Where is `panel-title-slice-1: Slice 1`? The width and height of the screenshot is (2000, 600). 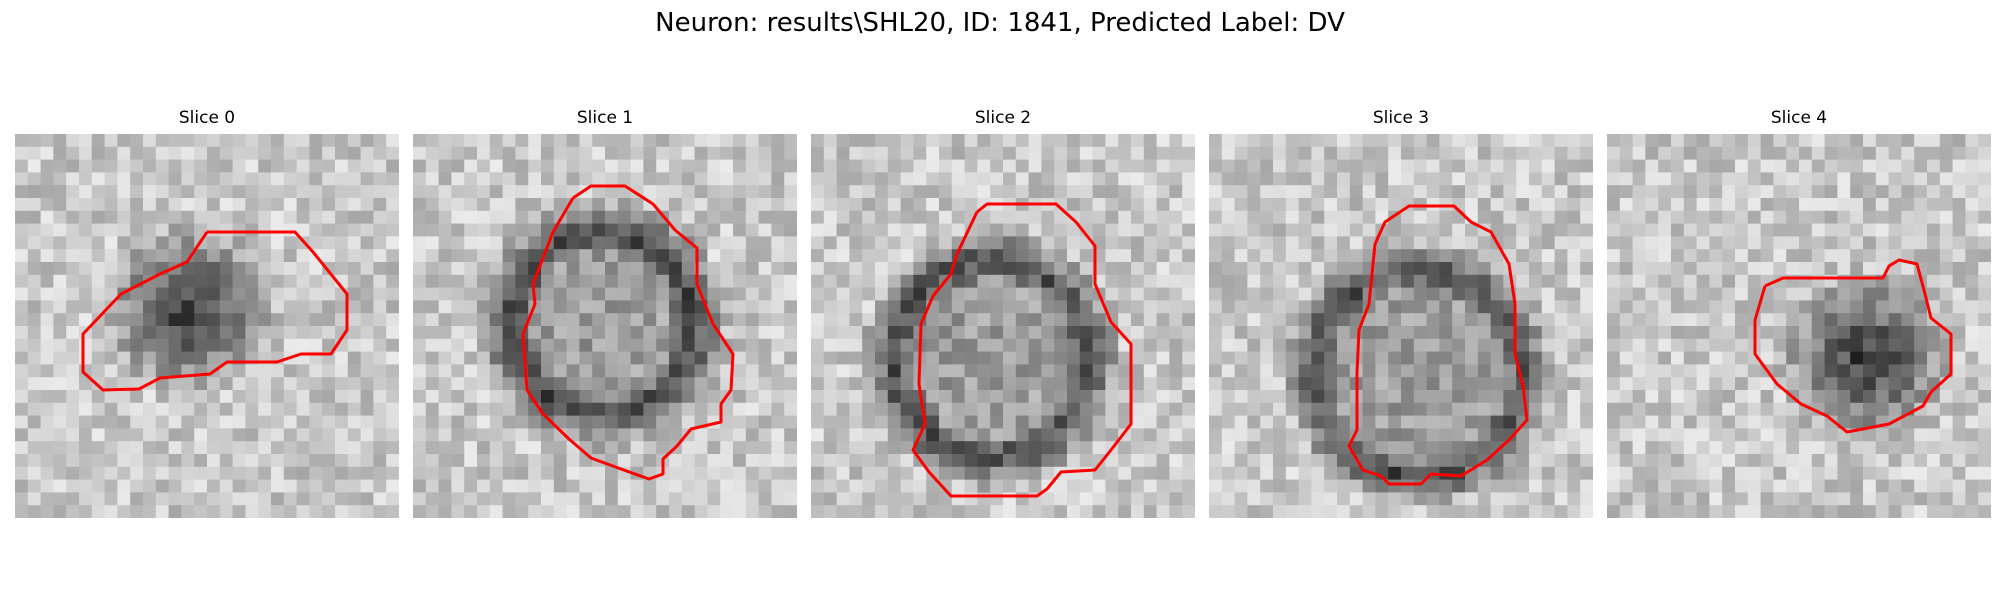
panel-title-slice-1: Slice 1 is located at coordinates (605, 118).